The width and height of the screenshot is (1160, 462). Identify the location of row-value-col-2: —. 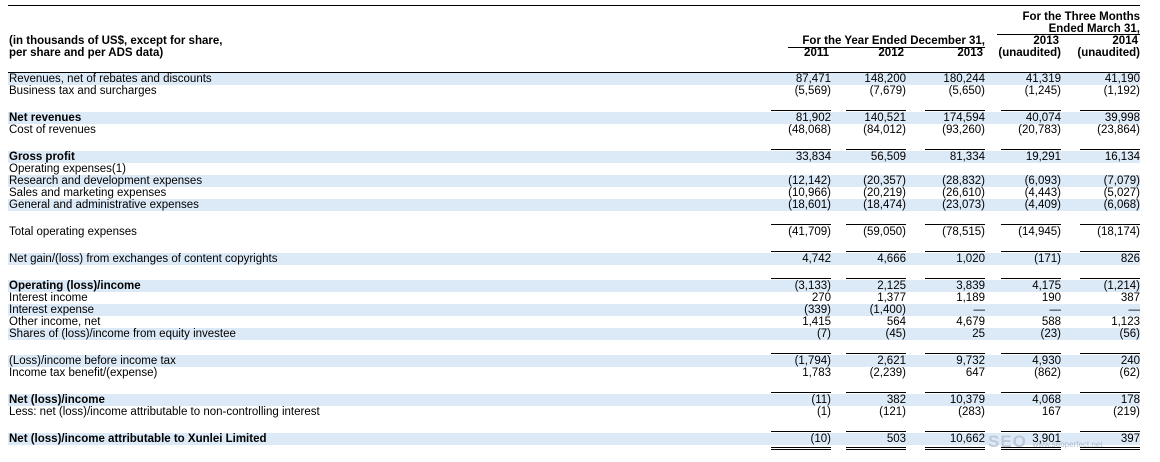
(979, 310).